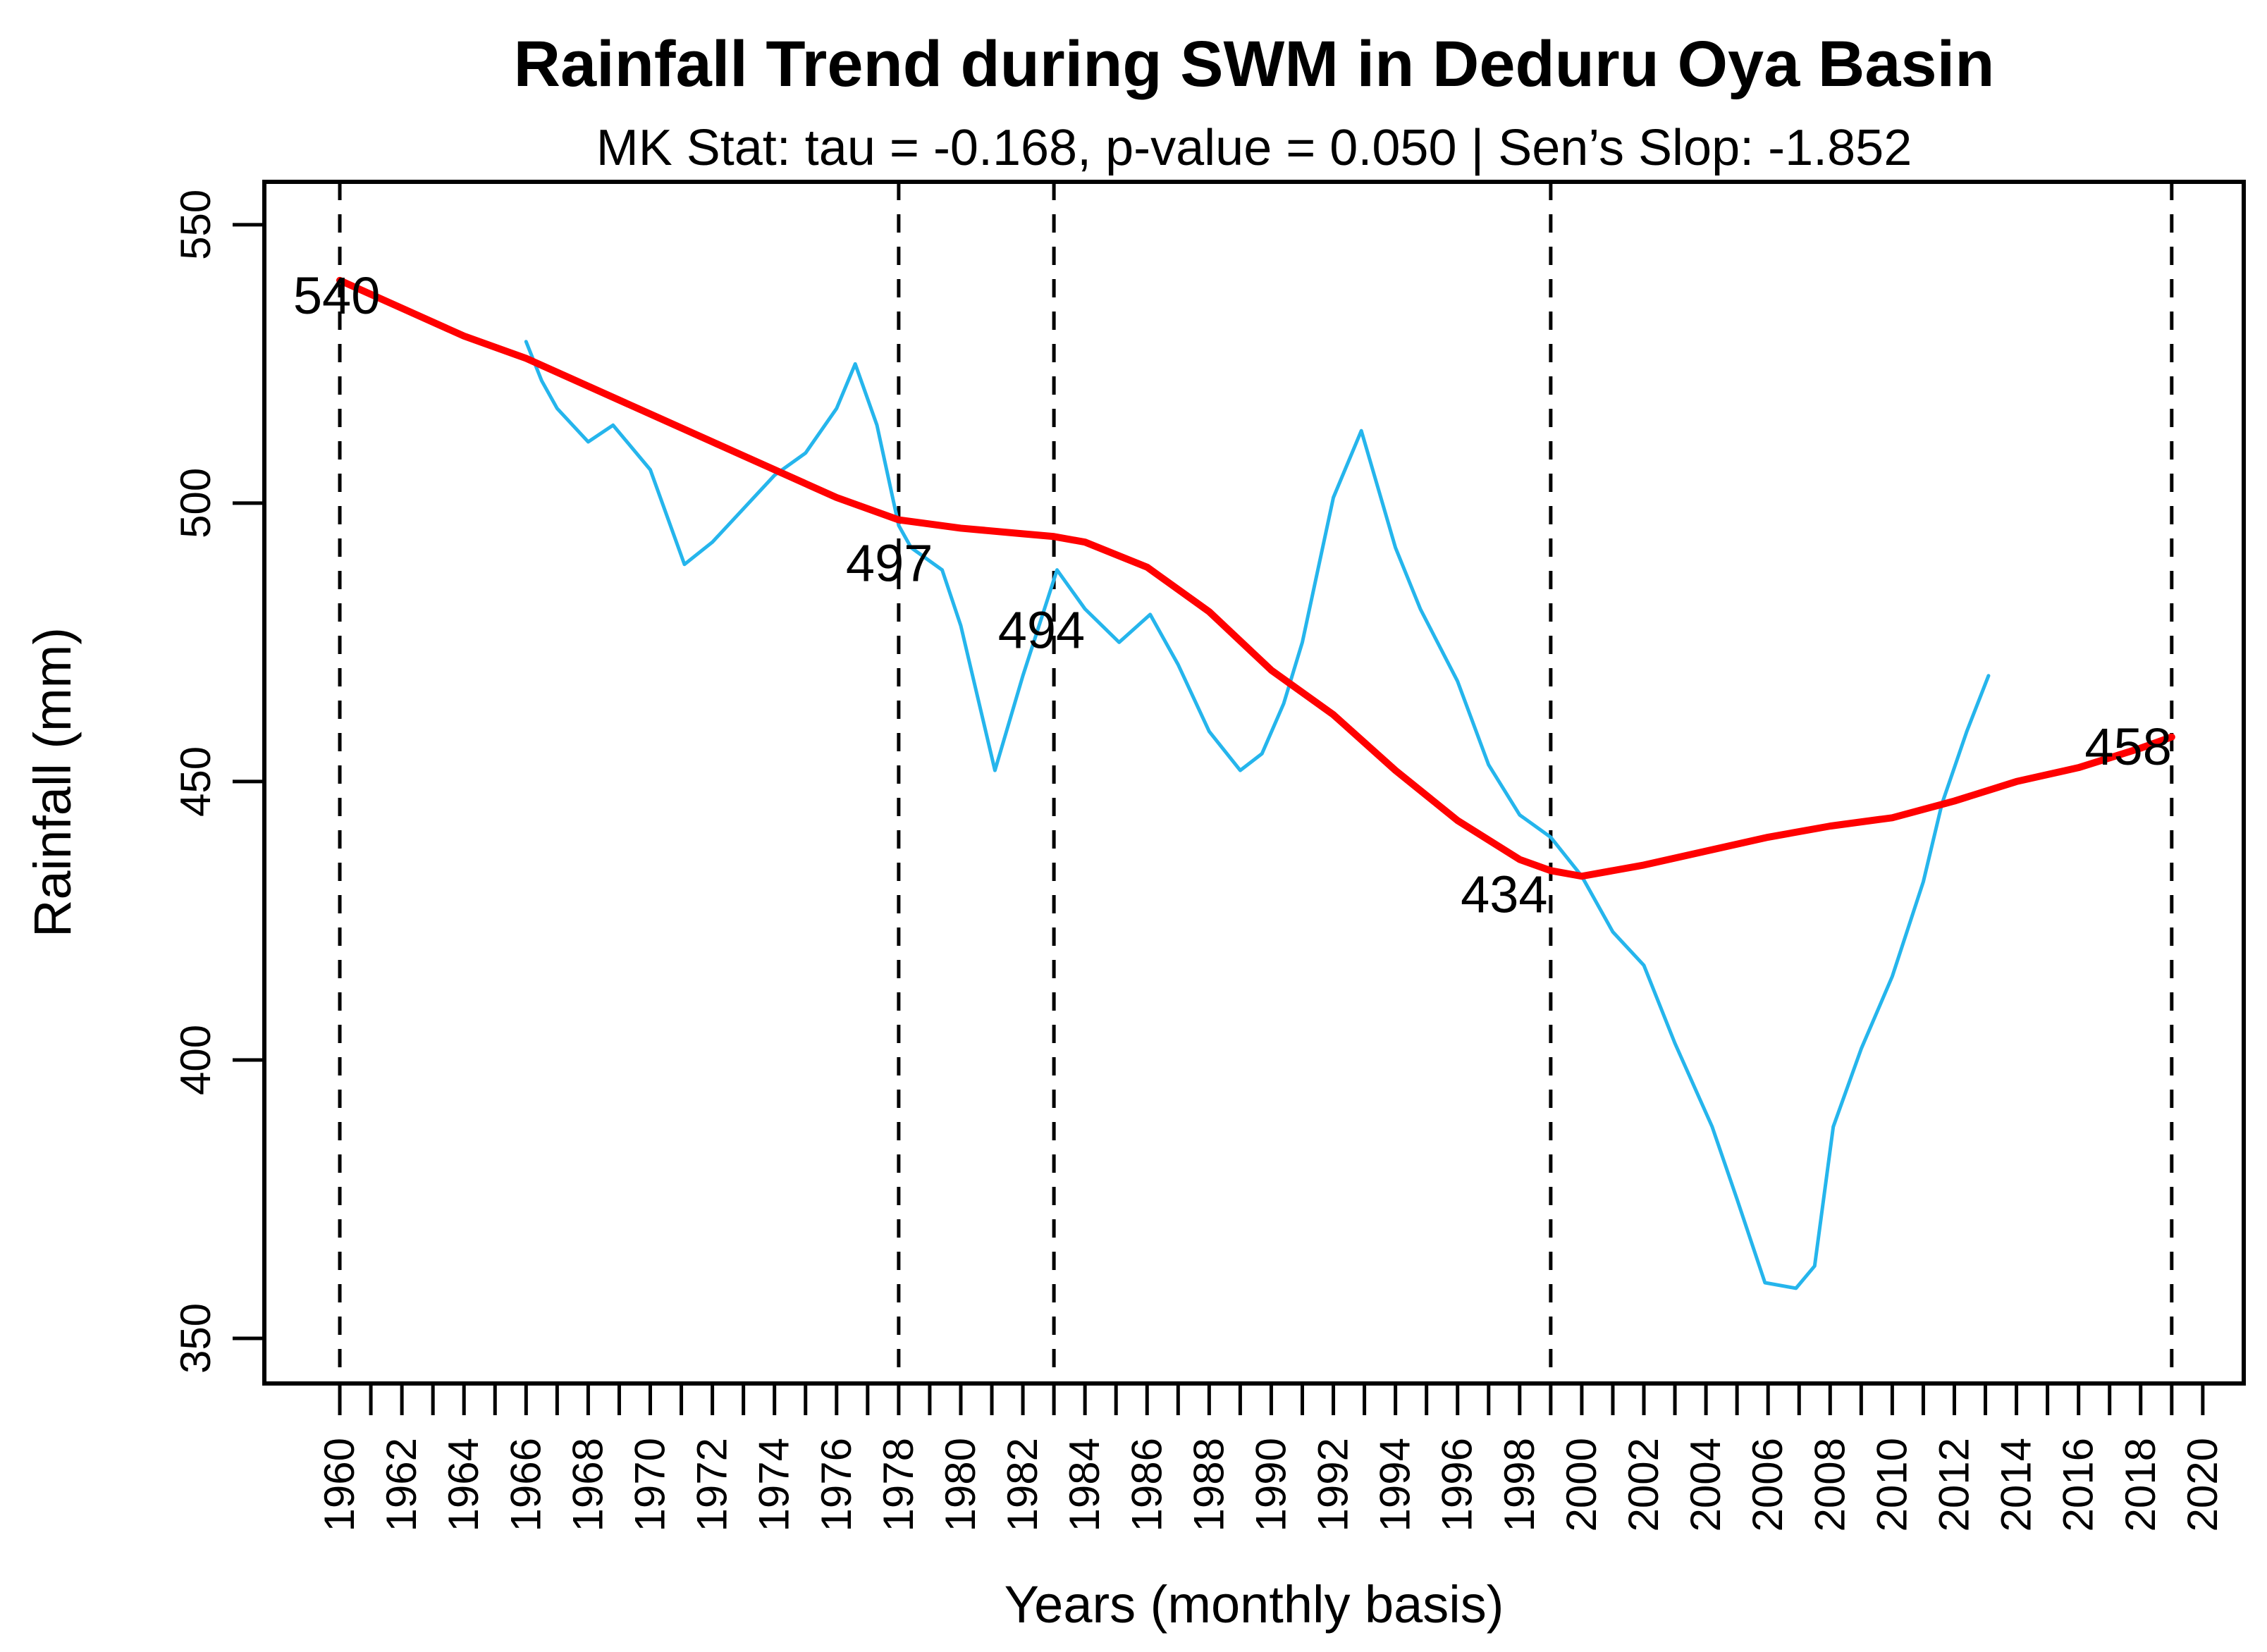 The width and height of the screenshot is (2267, 1652). I want to click on x-tick-label: 2002, so click(1643, 1485).